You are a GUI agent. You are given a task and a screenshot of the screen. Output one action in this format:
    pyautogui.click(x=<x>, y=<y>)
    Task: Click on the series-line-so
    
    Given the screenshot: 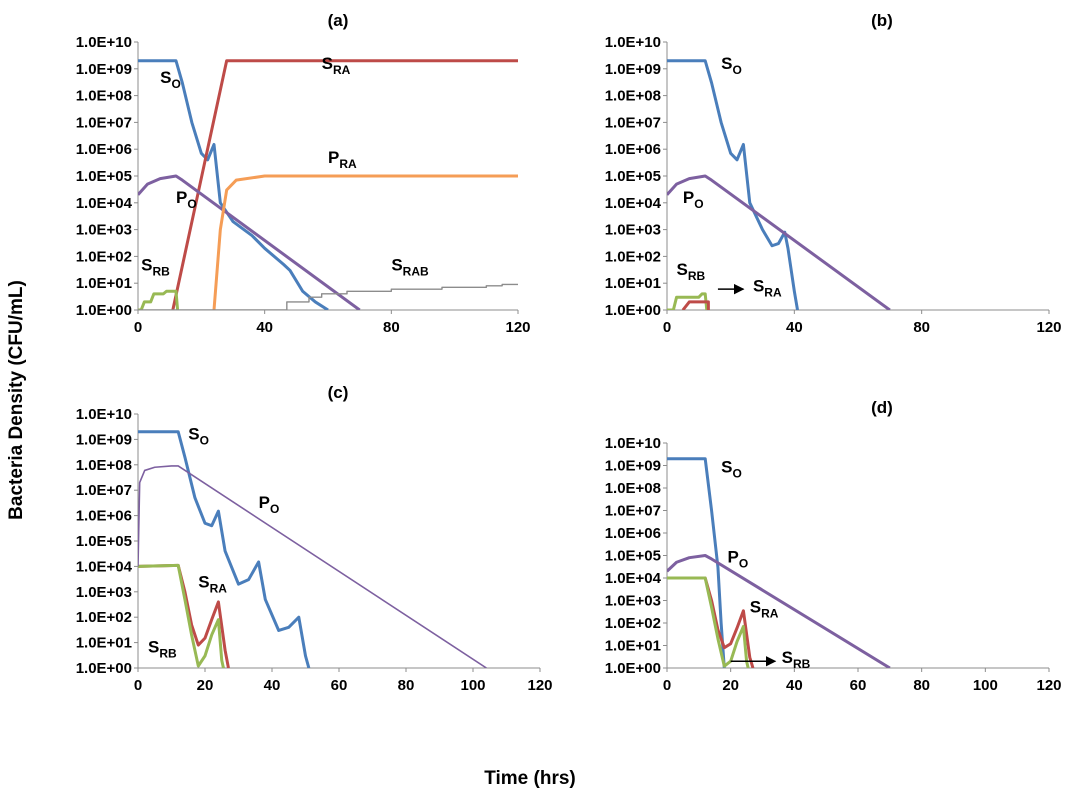 What is the action you would take?
    pyautogui.click(x=733, y=184)
    